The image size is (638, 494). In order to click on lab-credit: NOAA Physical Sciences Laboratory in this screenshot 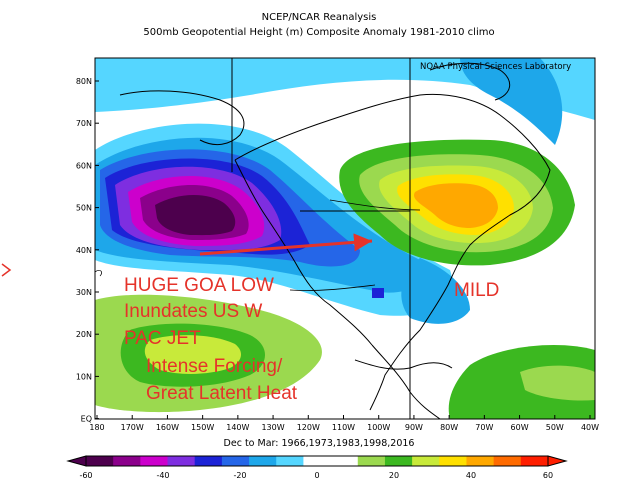, I will do `click(496, 67)`.